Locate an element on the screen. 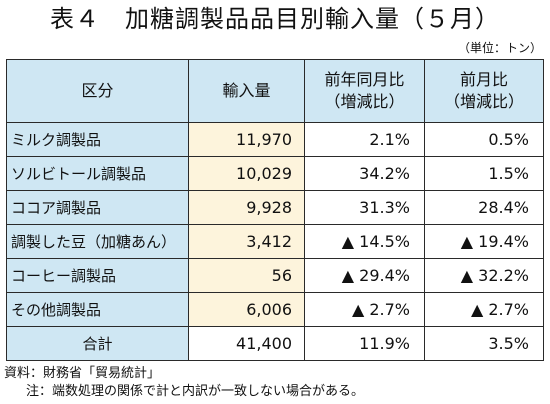 The height and width of the screenshot is (404, 550). table-row: 調製した豆（加糖あん） 3,412 ▲ 14.5% ▲ 19.4% is located at coordinates (275, 241).